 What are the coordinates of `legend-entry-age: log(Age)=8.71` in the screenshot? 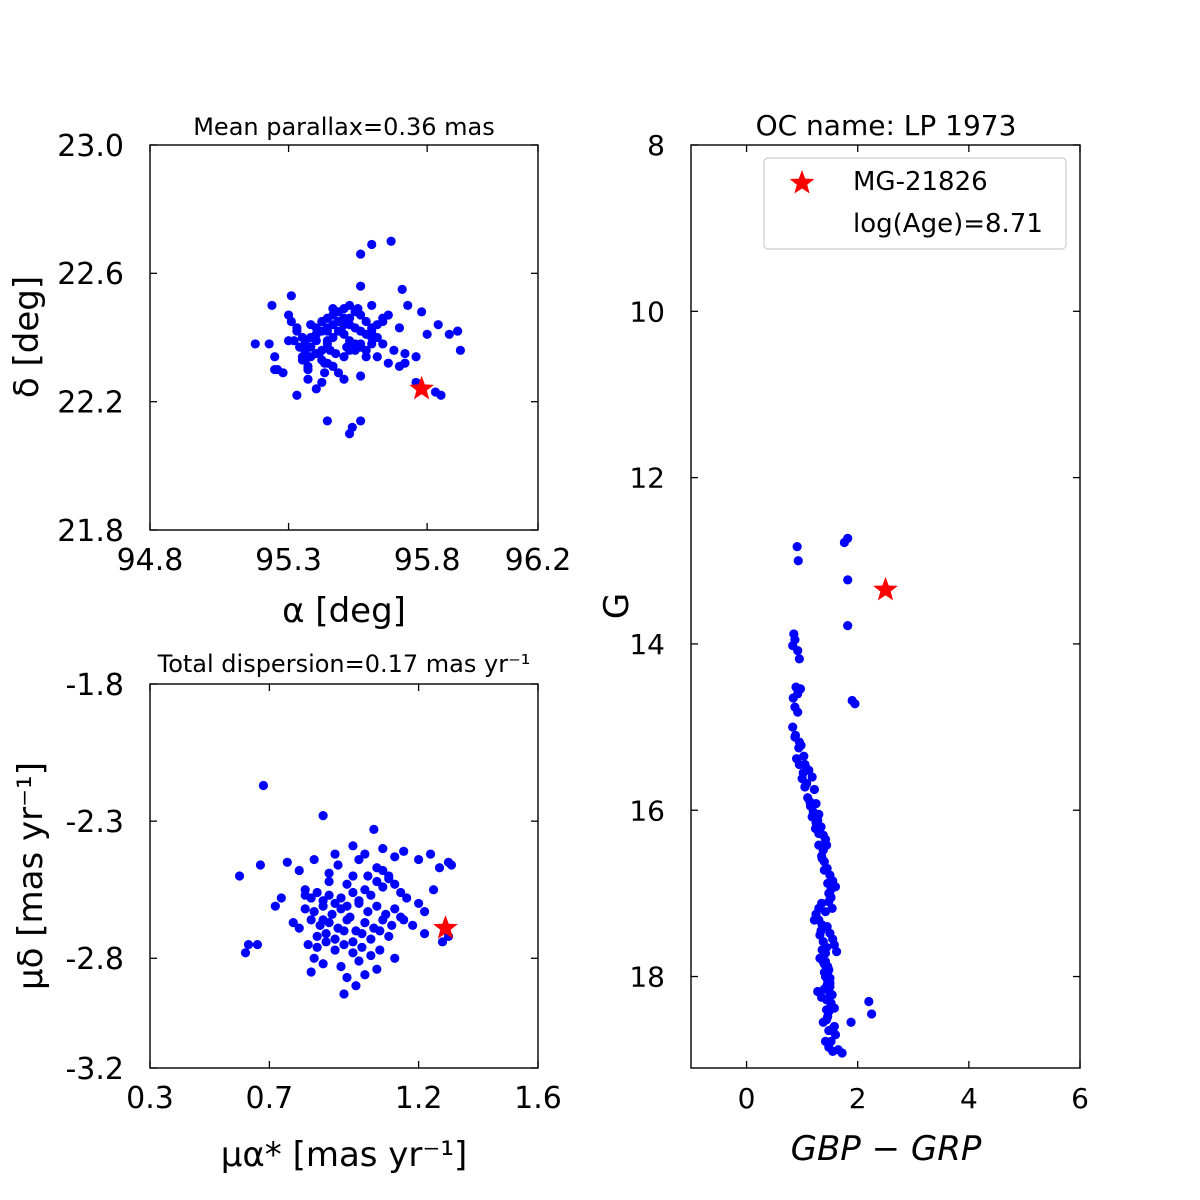 It's located at (948, 224).